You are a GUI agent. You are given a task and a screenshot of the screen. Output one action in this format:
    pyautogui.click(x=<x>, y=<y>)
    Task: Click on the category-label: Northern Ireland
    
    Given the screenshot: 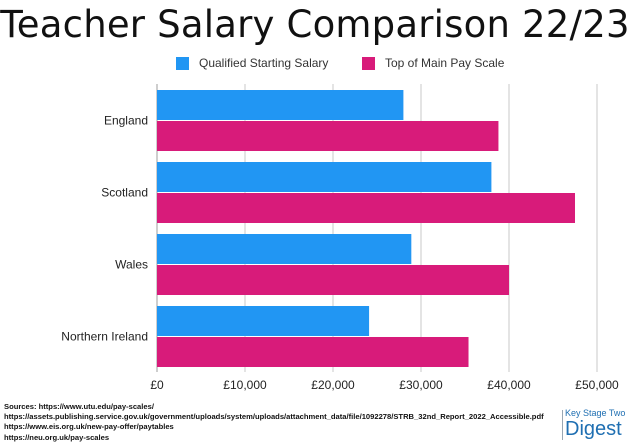 What is the action you would take?
    pyautogui.click(x=104, y=337)
    